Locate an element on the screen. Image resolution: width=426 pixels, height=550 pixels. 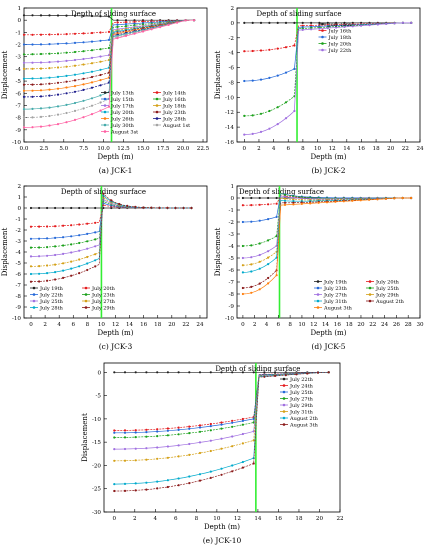
x-tick-label: 6 is located at coordinates (176, 519).